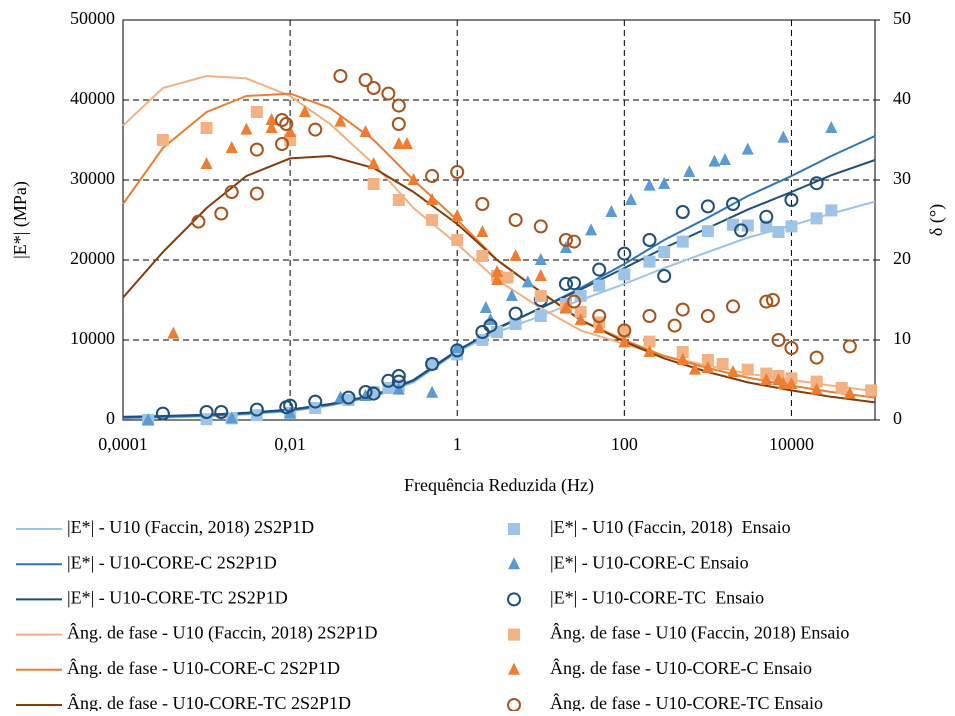 The height and width of the screenshot is (716, 955). Describe the element at coordinates (699, 633) in the screenshot. I see `legend-label: Âng. de fase - U10 (Faccin, 2018) Ensaio` at that location.